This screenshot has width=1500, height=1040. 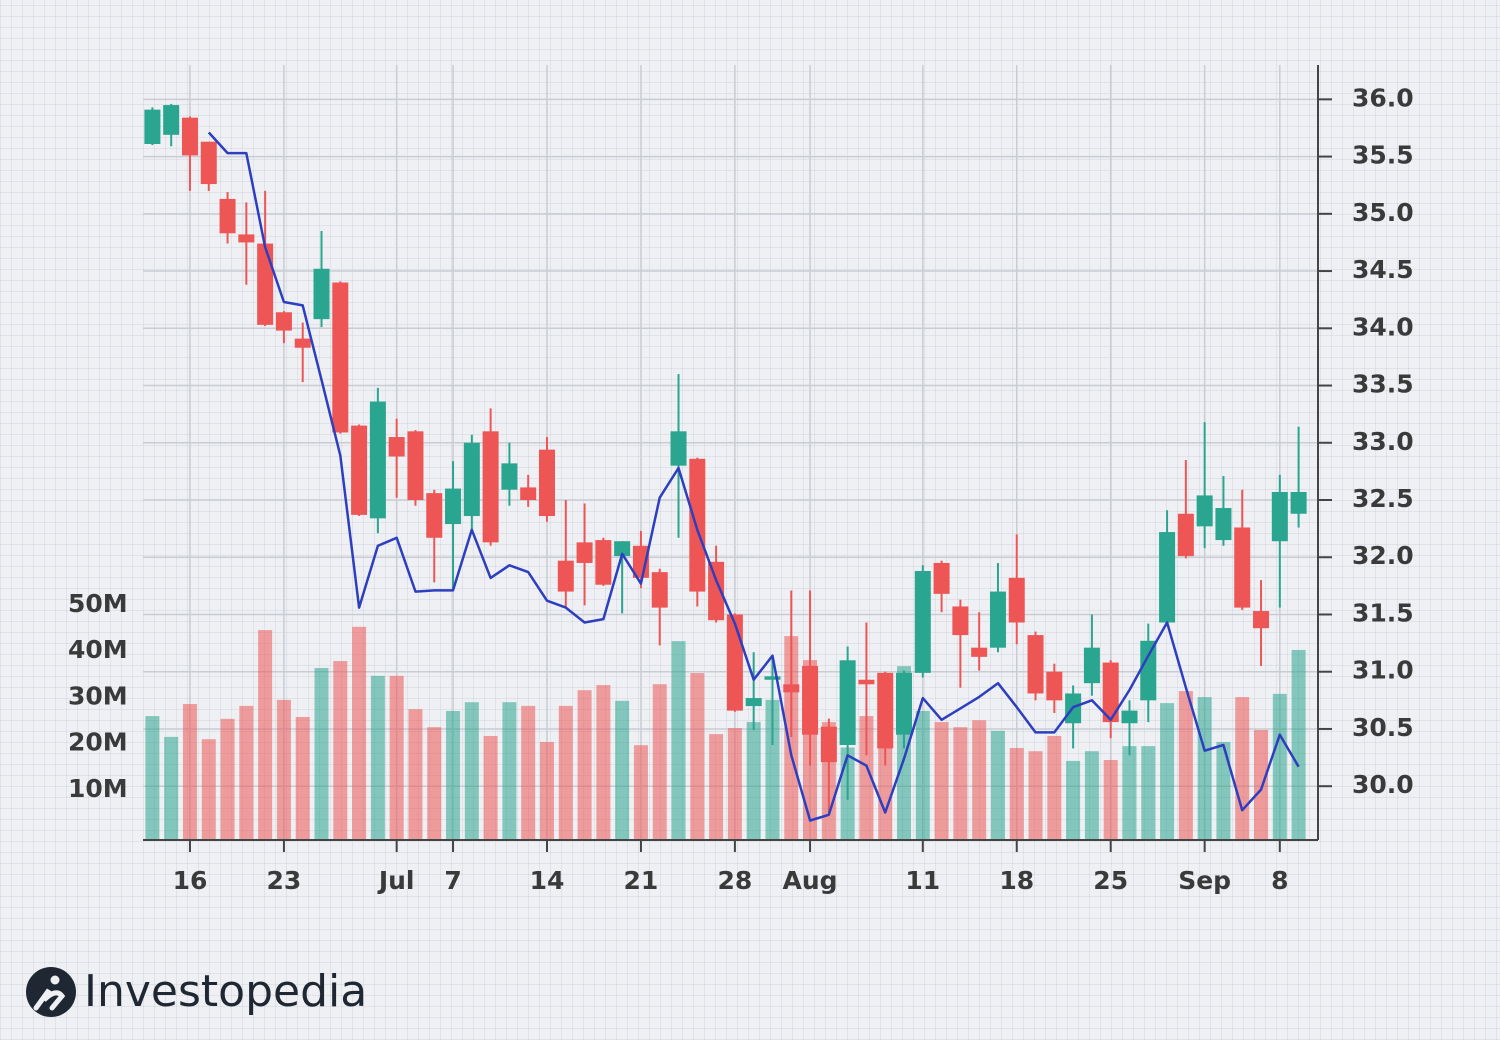 What do you see at coordinates (1279, 880) in the screenshot?
I see `x-tick-label: 8` at bounding box center [1279, 880].